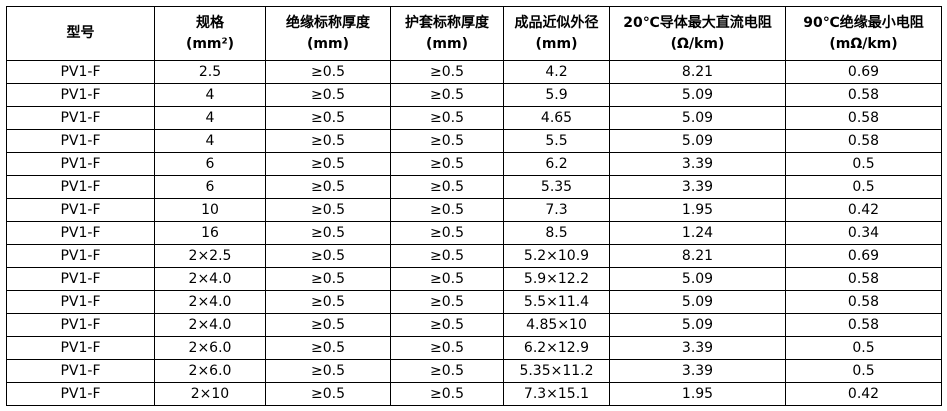 This screenshot has height=411, width=947. What do you see at coordinates (556, 22) in the screenshot?
I see `header-text: 成品近似外径` at bounding box center [556, 22].